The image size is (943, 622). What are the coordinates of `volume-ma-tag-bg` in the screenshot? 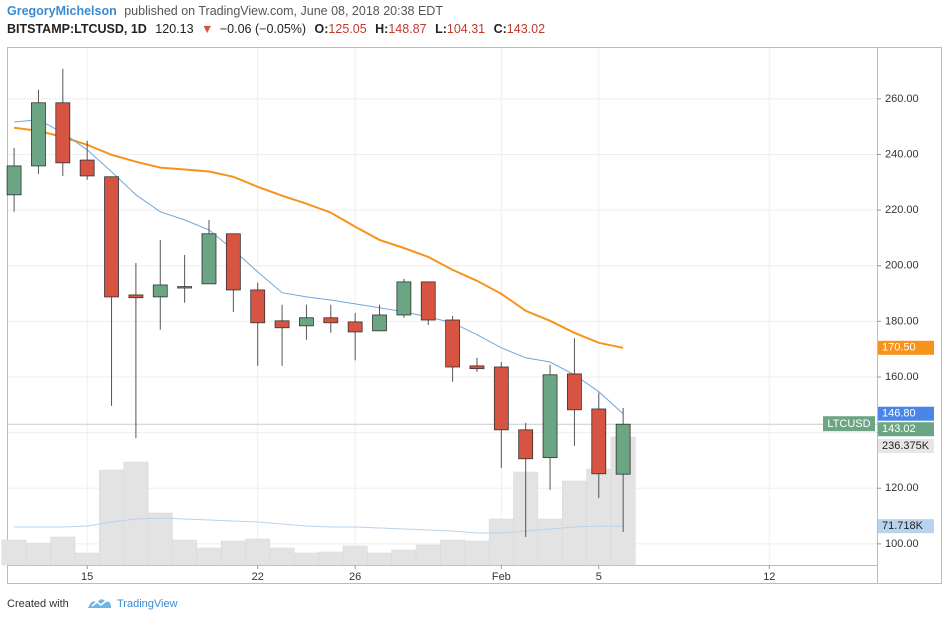 It's located at (906, 526).